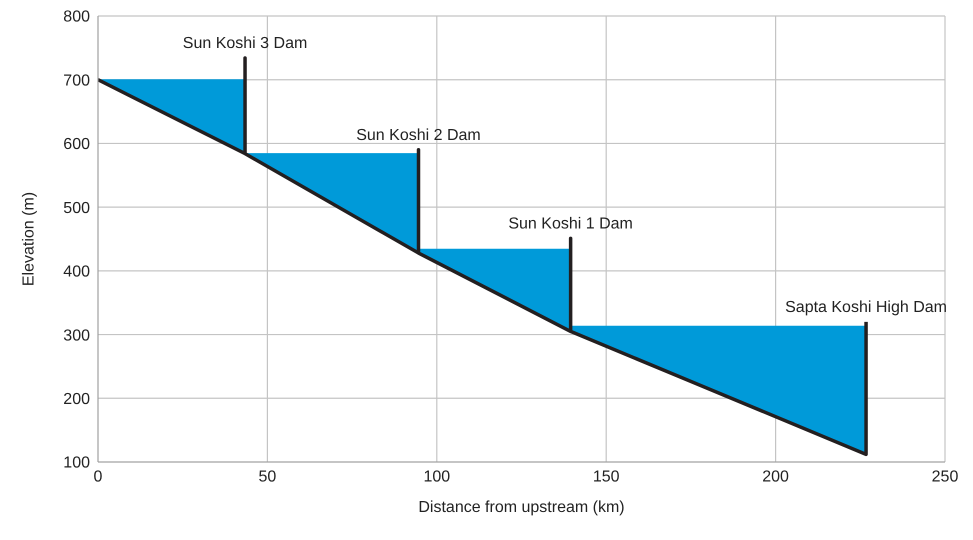 This screenshot has width=973, height=540. What do you see at coordinates (776, 477) in the screenshot?
I see `x-tick-label: 200` at bounding box center [776, 477].